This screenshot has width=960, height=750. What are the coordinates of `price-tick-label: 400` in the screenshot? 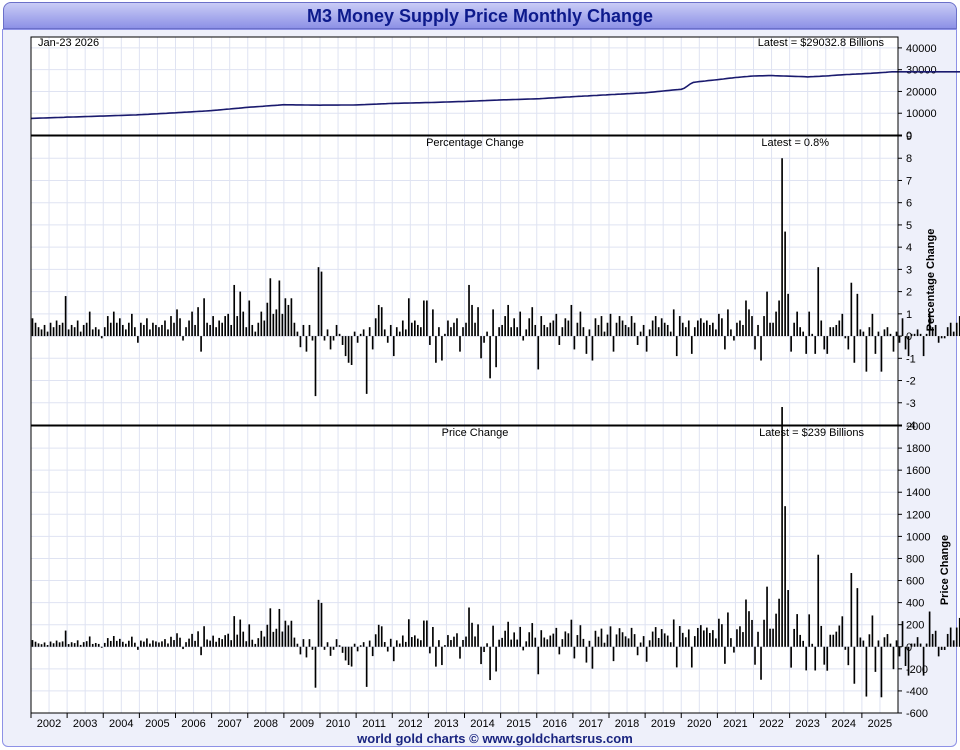 It's located at (915, 604).